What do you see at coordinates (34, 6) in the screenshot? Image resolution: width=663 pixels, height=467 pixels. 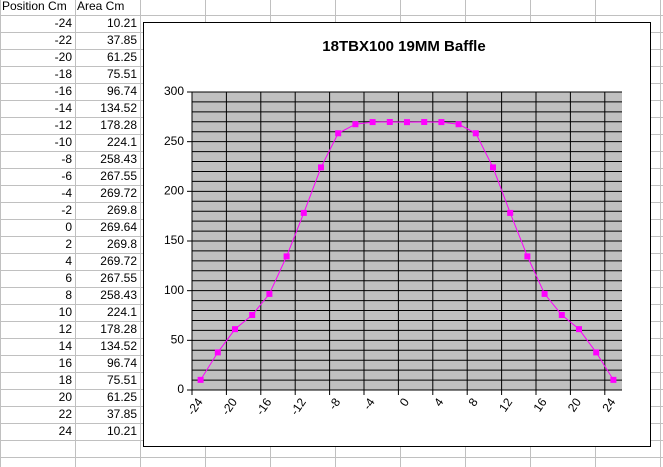 I see `column-header: Position Cm` at bounding box center [34, 6].